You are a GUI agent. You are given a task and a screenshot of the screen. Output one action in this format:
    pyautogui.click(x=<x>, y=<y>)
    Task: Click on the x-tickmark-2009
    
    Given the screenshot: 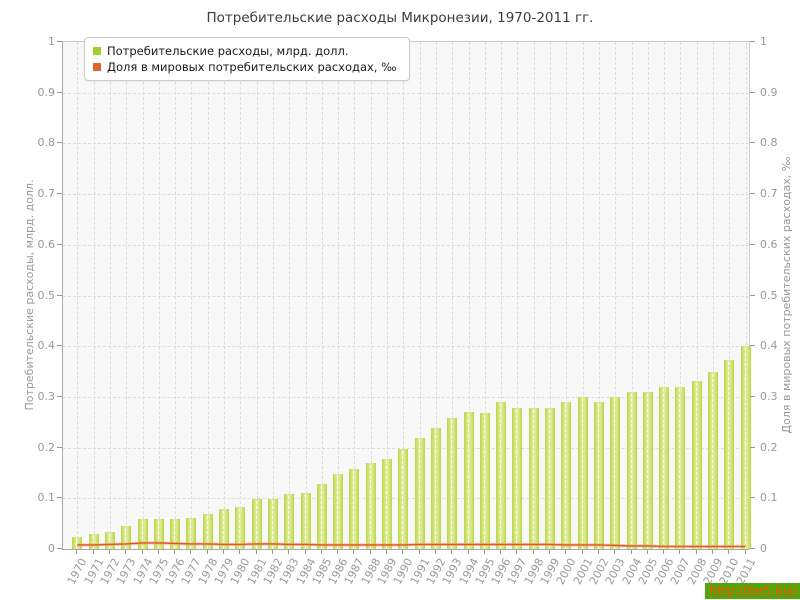 What is the action you would take?
    pyautogui.click(x=712, y=551)
    